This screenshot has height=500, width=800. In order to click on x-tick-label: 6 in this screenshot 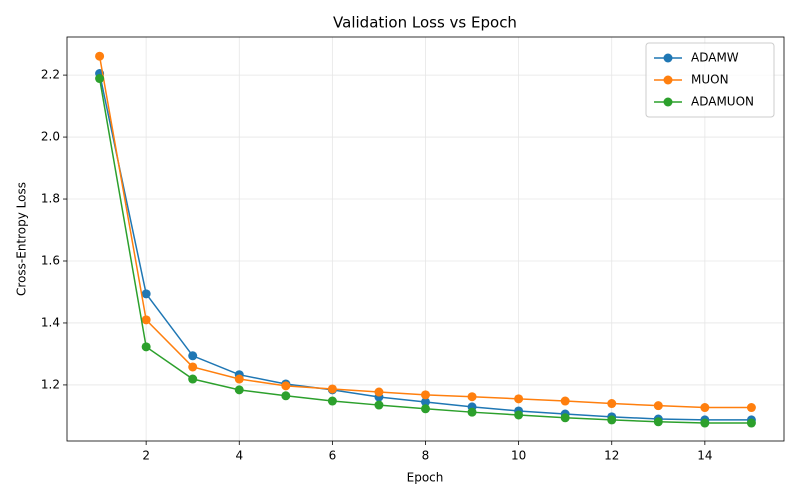, I will do `click(333, 456)`.